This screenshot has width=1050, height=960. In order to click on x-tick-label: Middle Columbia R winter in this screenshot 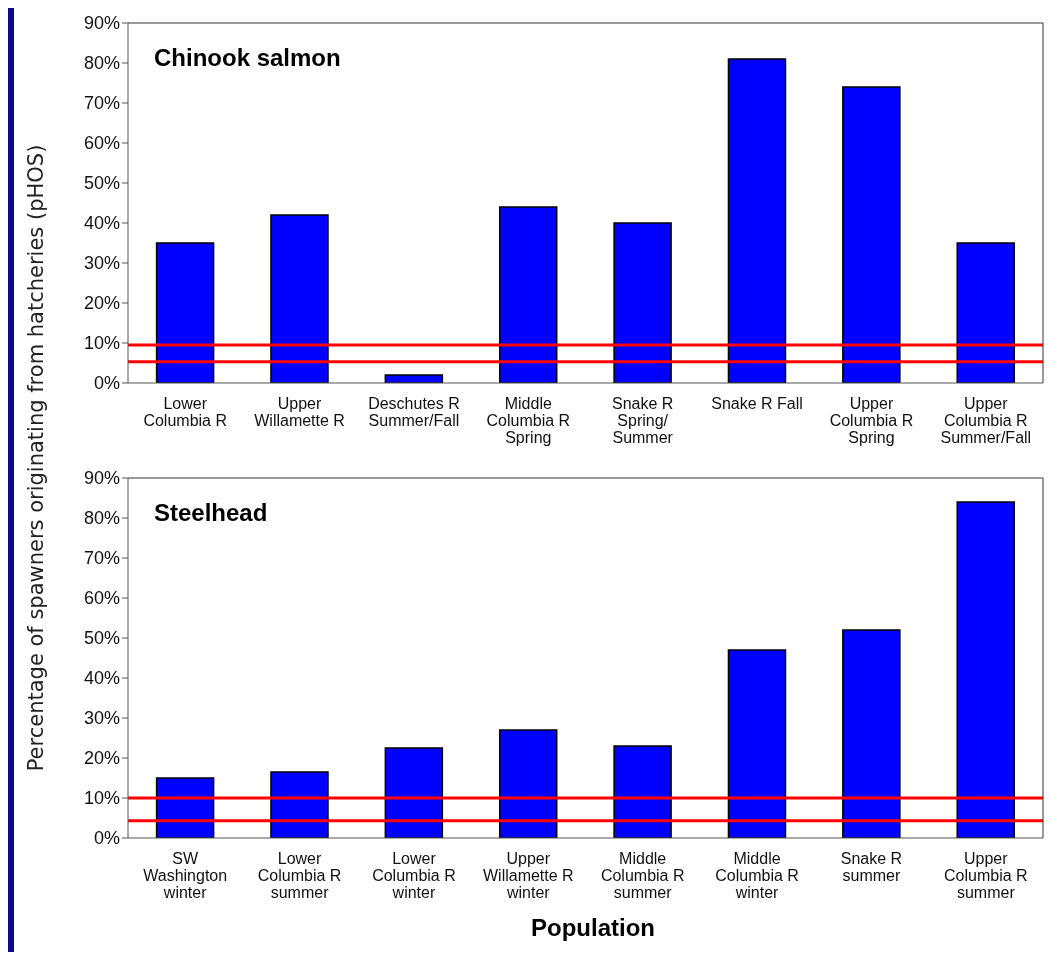, I will do `click(757, 875)`.